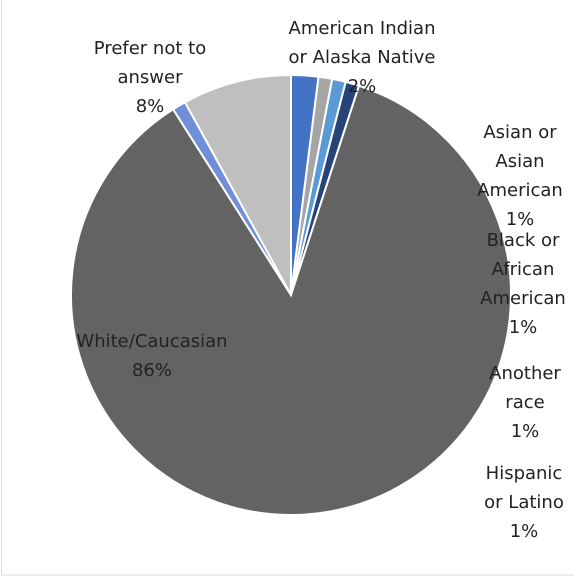 The height and width of the screenshot is (577, 574). I want to click on data-label: Black or African American 1%, so click(523, 284).